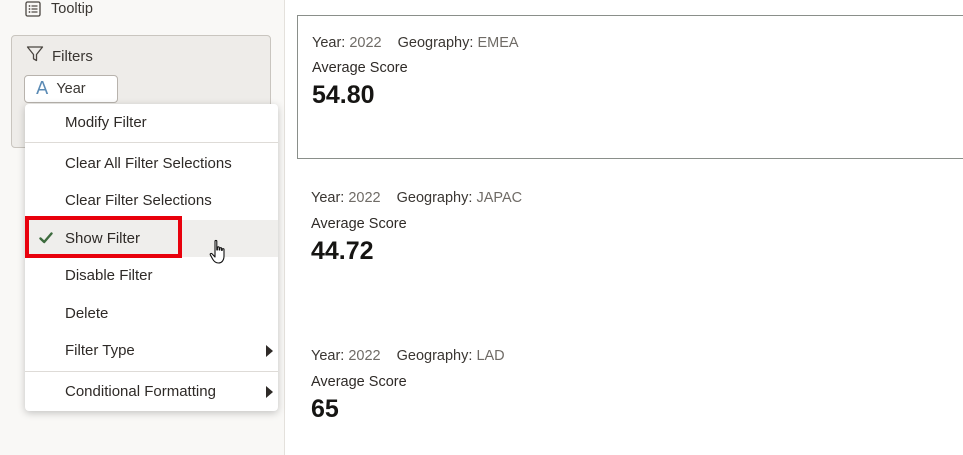 The height and width of the screenshot is (455, 963). Describe the element at coordinates (109, 275) in the screenshot. I see `menu-item-label: Disable Filter` at that location.